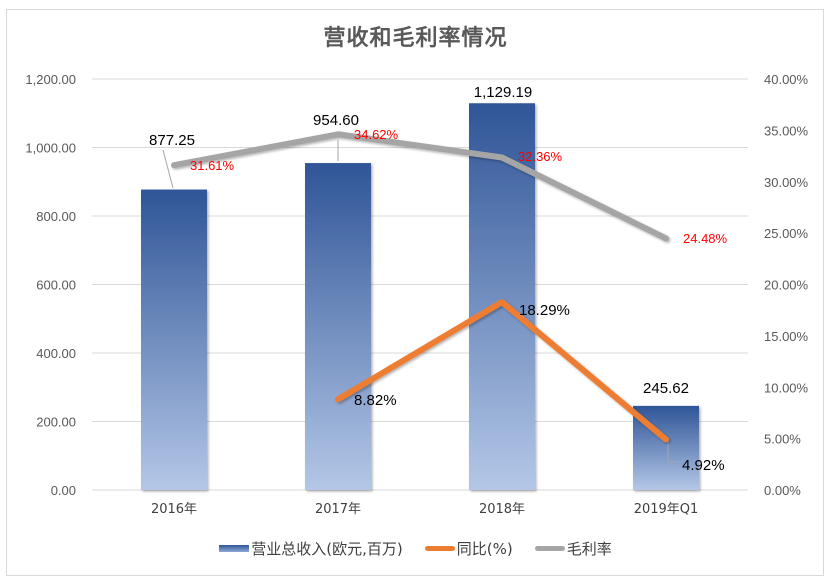 This screenshot has width=831, height=583. I want to click on right-axis-tick-label: 25.00%, so click(786, 233).